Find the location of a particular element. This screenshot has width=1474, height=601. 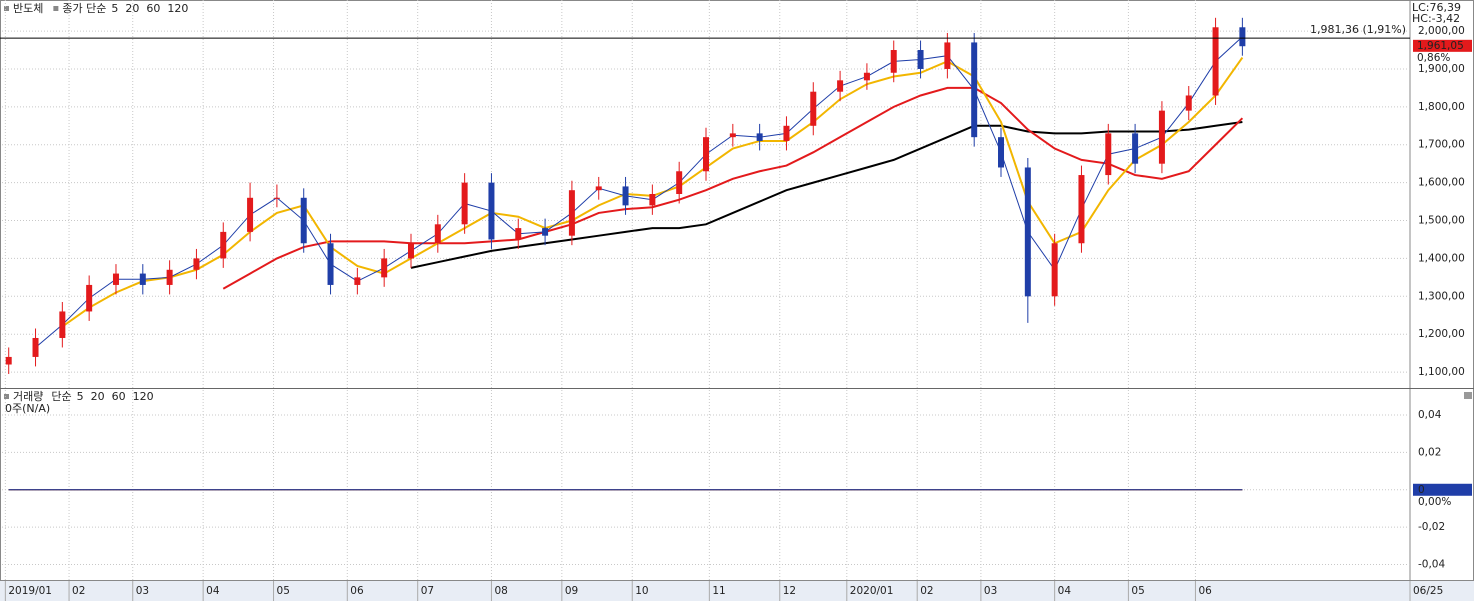

y-tick-label: 0 is located at coordinates (1421, 490).